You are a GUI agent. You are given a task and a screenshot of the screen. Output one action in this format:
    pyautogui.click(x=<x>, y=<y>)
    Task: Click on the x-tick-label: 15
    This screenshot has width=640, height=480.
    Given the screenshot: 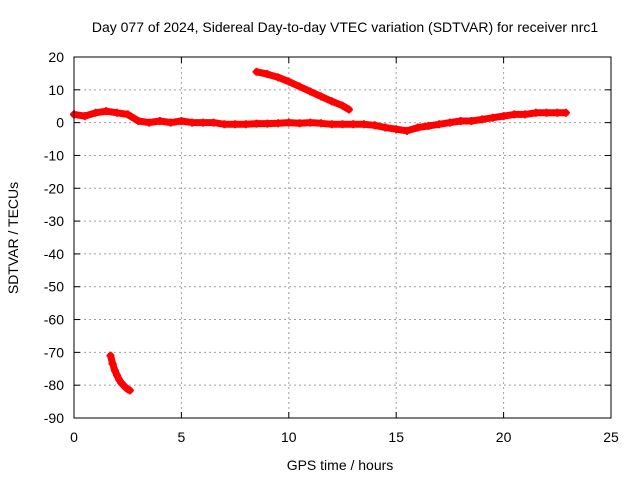 What is the action you would take?
    pyautogui.click(x=396, y=437)
    